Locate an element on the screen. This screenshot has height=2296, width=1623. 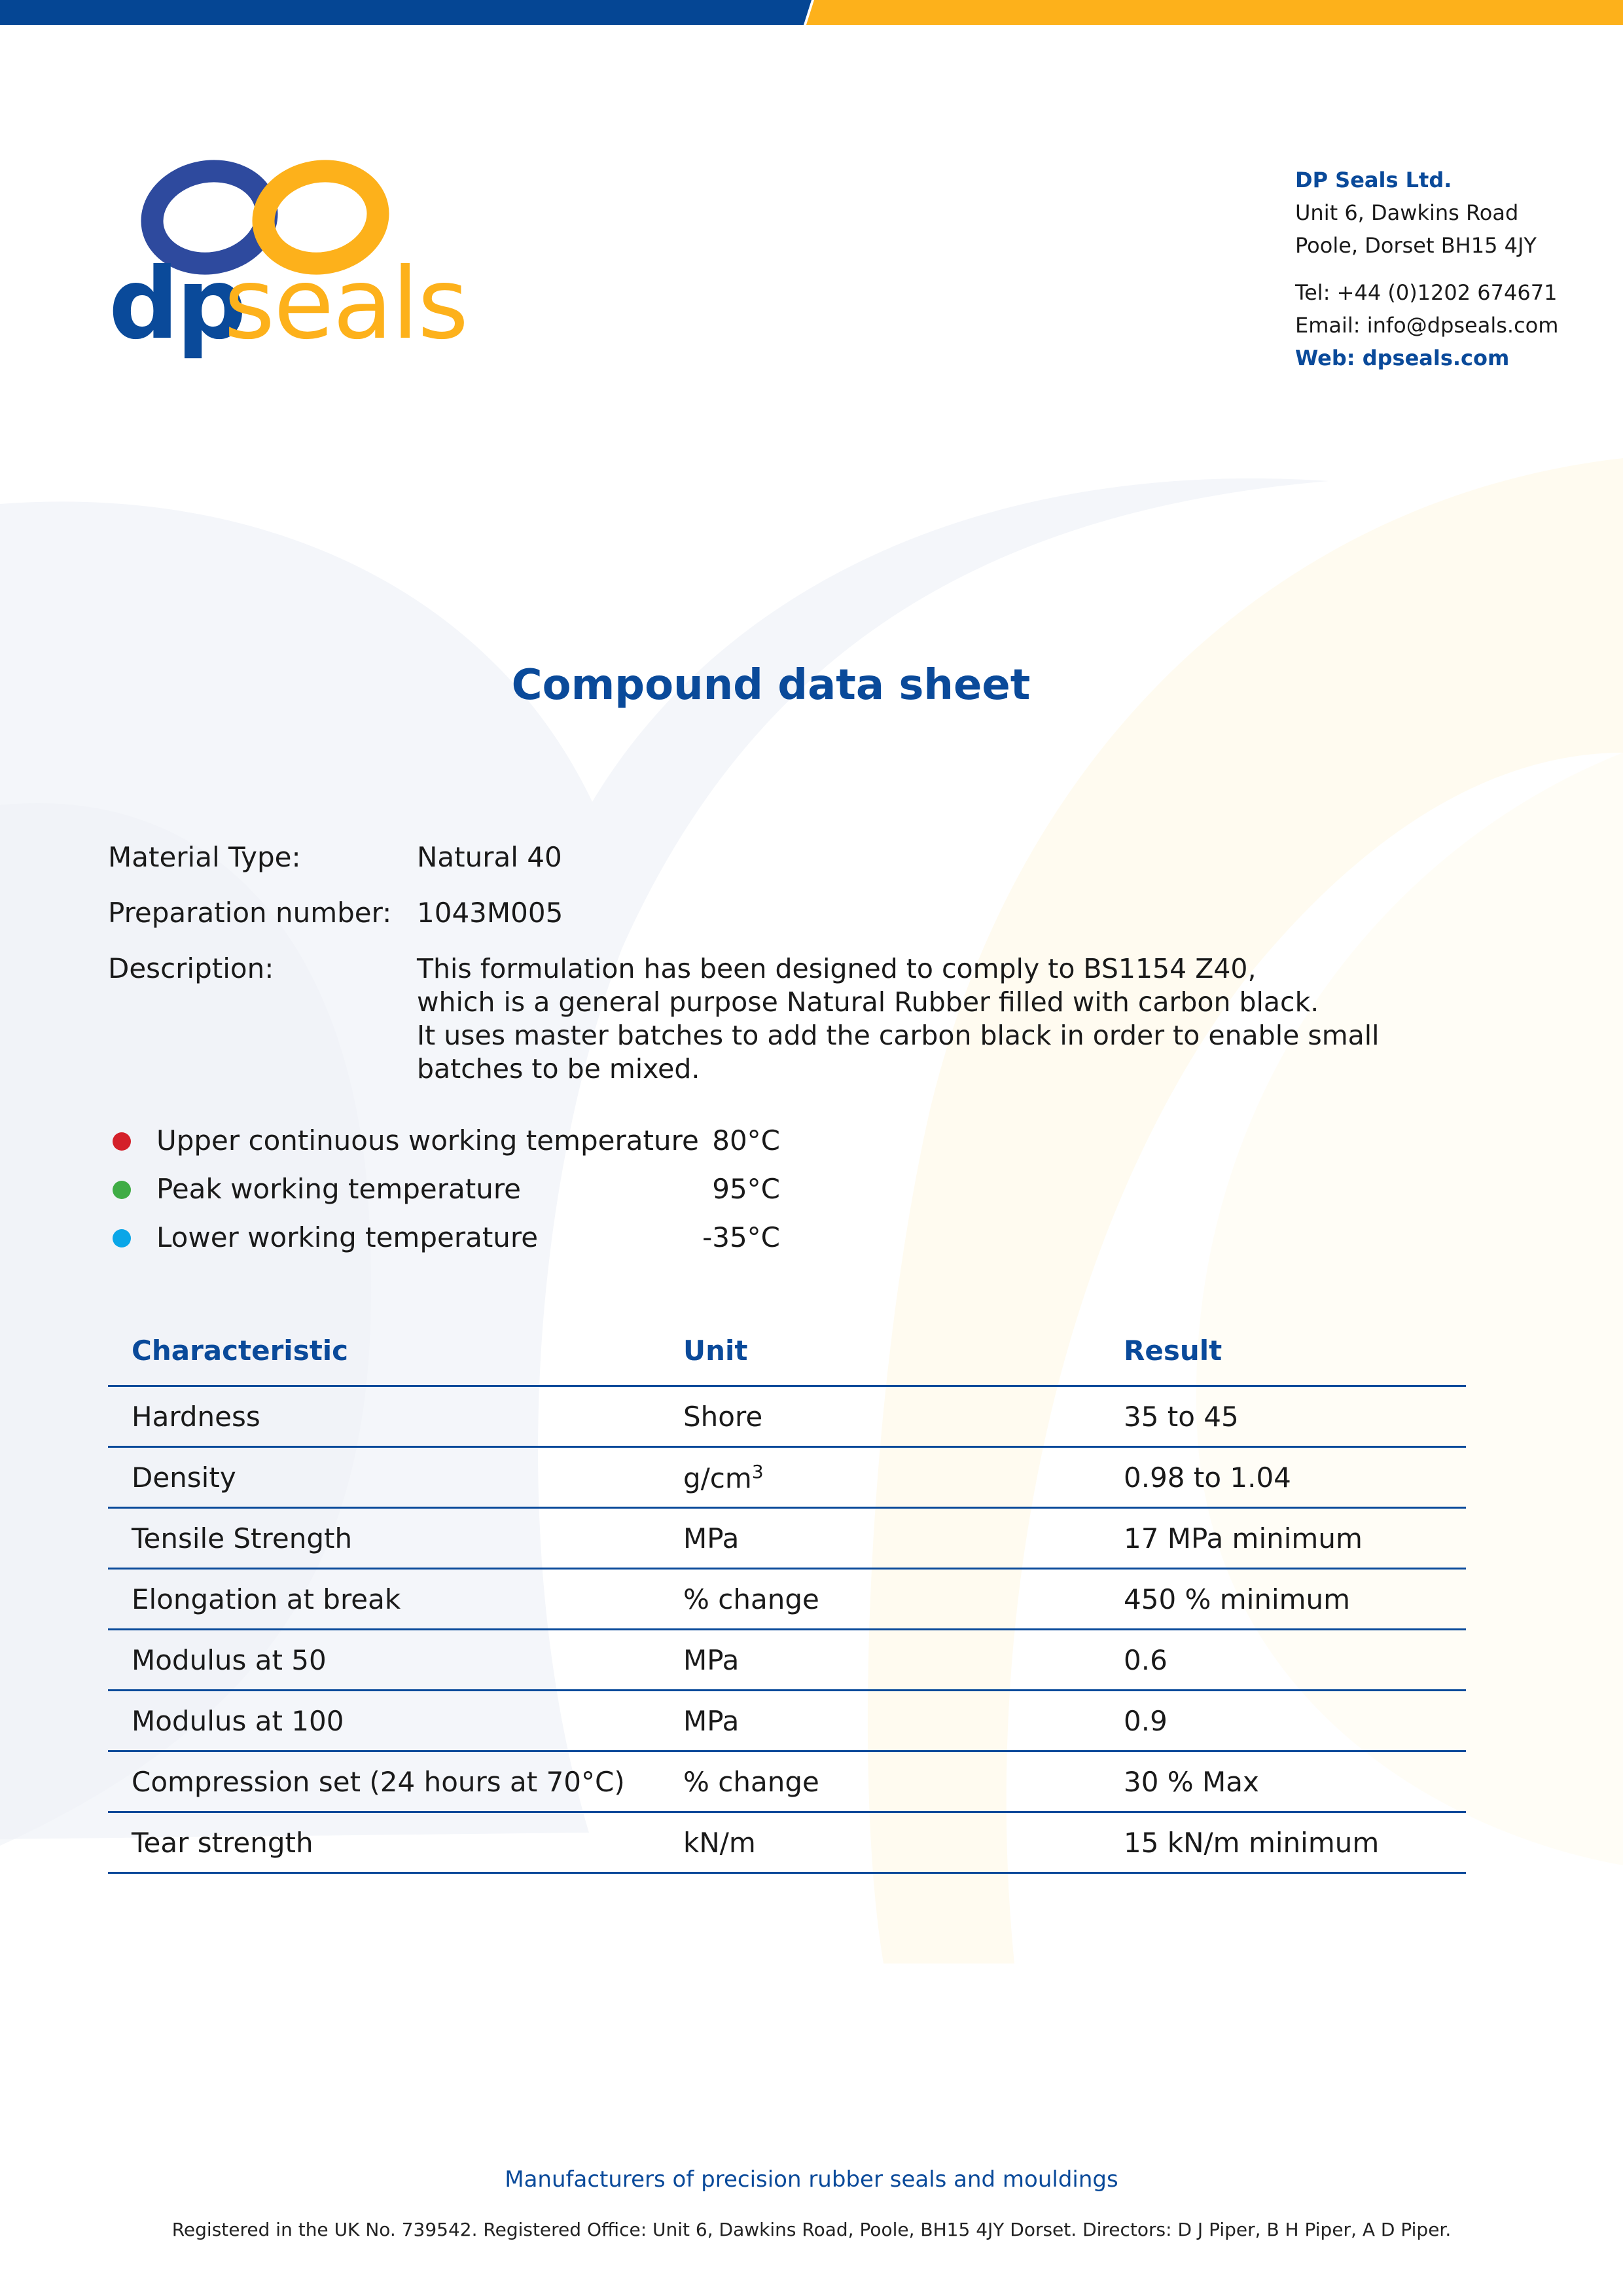
cell-characteristic: Elongation at break is located at coordinates (384, 1599).